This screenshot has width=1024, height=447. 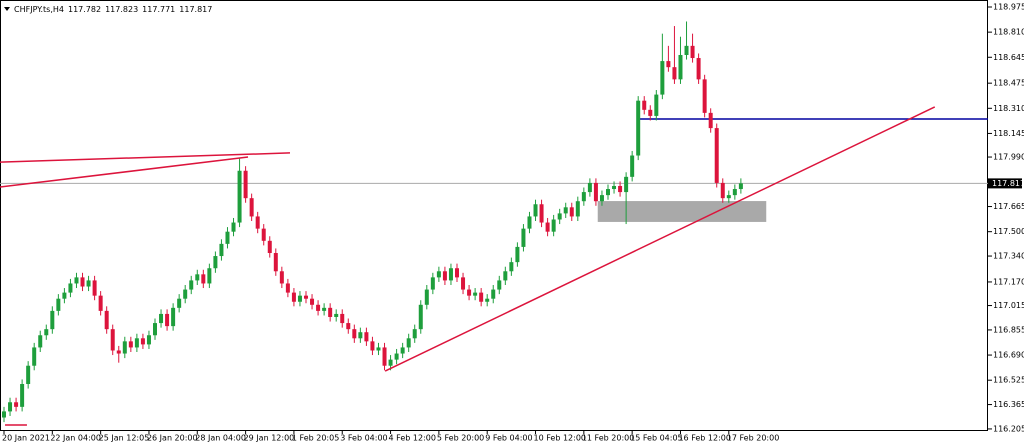 What do you see at coordinates (145, 157) in the screenshot?
I see `trendline` at bounding box center [145, 157].